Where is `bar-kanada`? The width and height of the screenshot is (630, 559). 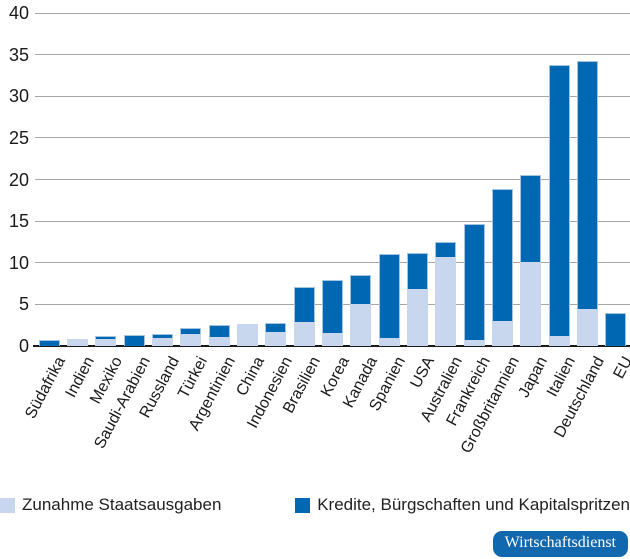 bar-kanada is located at coordinates (361, 310).